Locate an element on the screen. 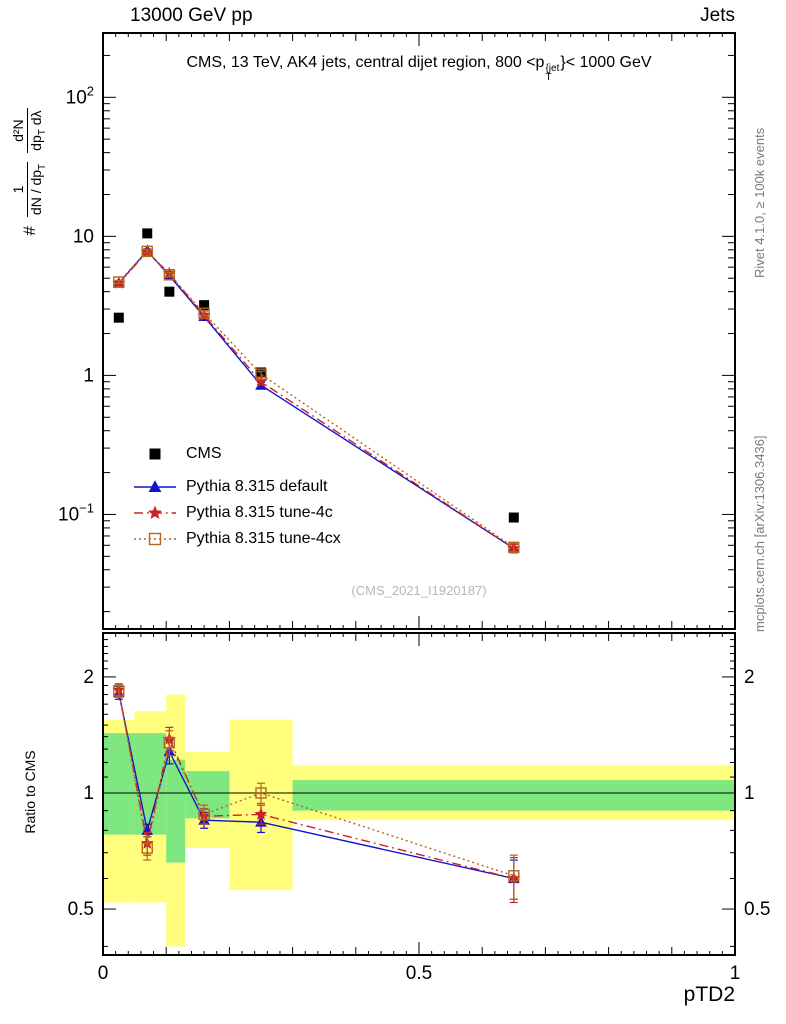  title-superscript: {jet is located at coordinates (552, 68).